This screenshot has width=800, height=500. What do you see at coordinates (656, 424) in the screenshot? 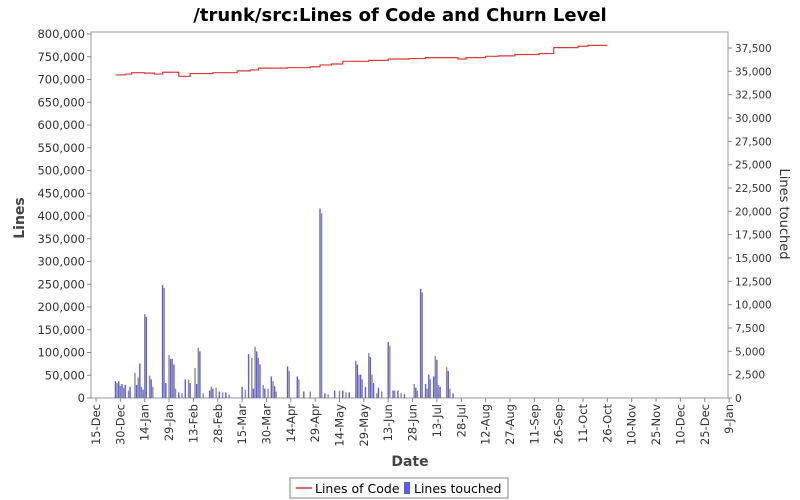
I see `x-tick-label: 25-Nov` at bounding box center [656, 424].